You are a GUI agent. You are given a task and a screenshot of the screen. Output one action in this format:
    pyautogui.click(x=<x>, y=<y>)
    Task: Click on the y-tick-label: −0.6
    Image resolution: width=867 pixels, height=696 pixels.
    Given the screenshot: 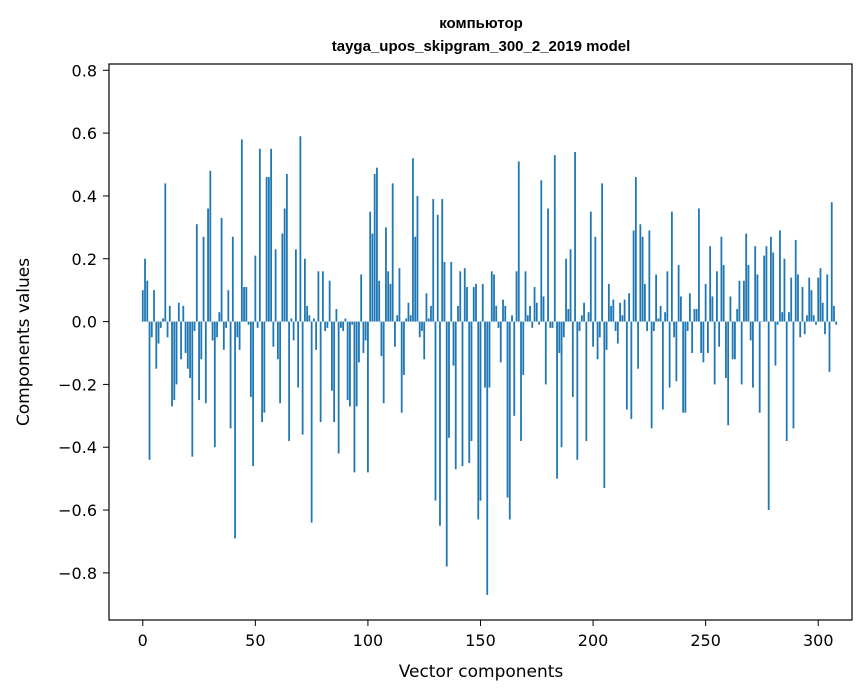 What is the action you would take?
    pyautogui.click(x=77, y=510)
    